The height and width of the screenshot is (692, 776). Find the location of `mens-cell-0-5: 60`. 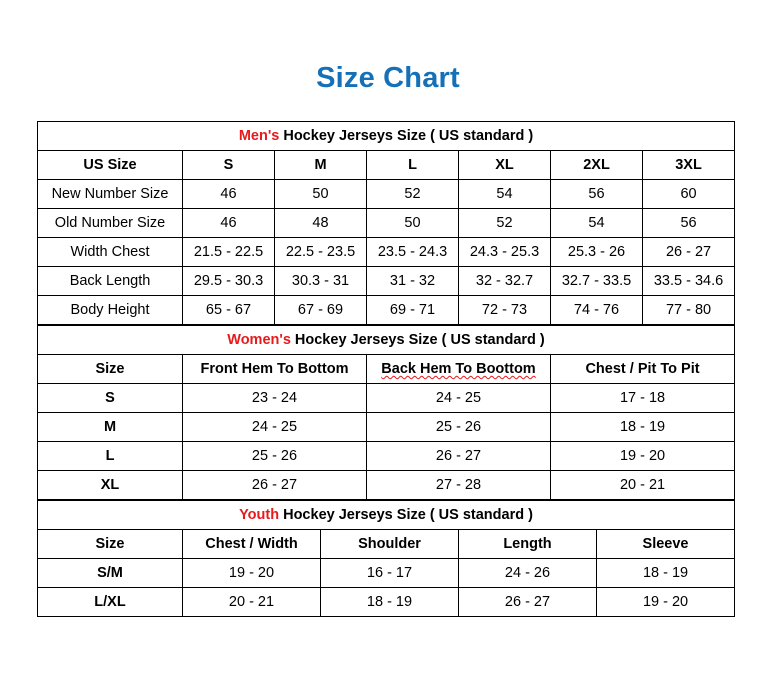

mens-cell-0-5: 60 is located at coordinates (688, 194).